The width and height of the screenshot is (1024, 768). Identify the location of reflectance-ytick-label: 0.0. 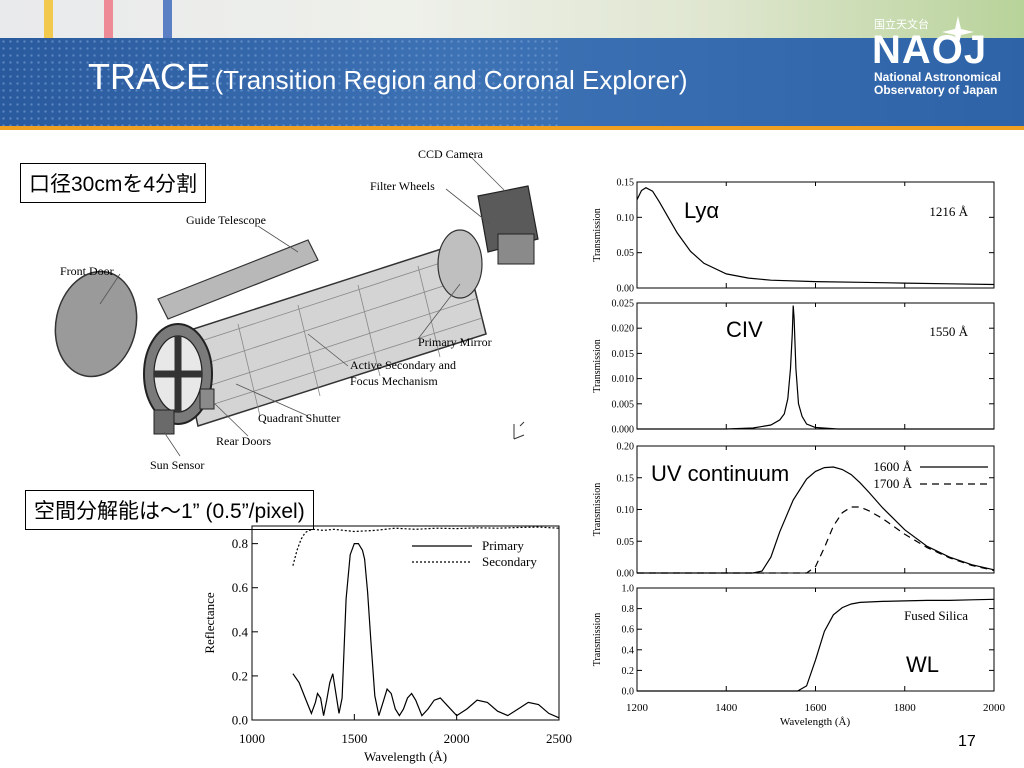
(240, 720).